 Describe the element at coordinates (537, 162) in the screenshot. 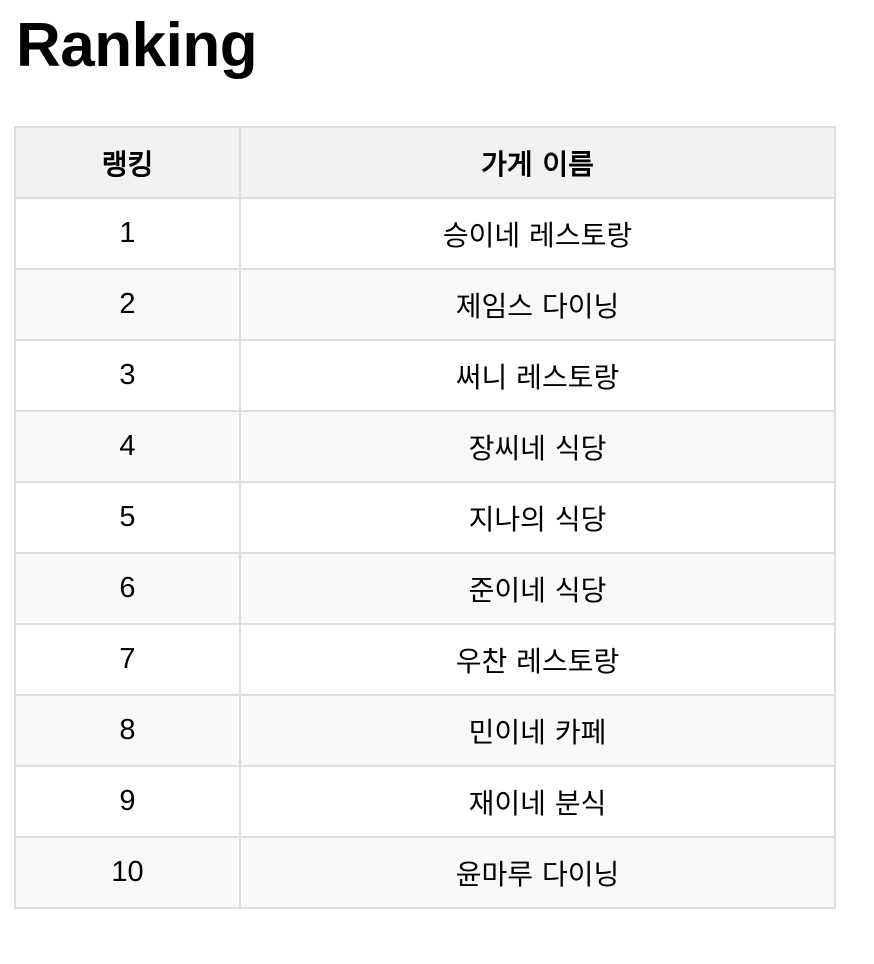

I see `column-header-store-name: 가게 이름` at that location.